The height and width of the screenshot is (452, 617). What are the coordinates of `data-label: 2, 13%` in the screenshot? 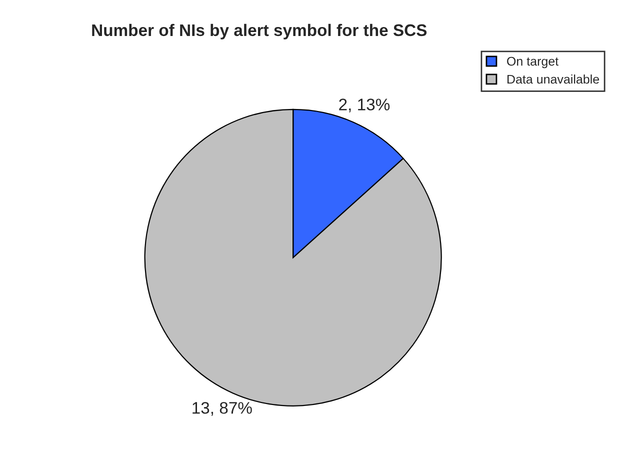 It's located at (364, 105).